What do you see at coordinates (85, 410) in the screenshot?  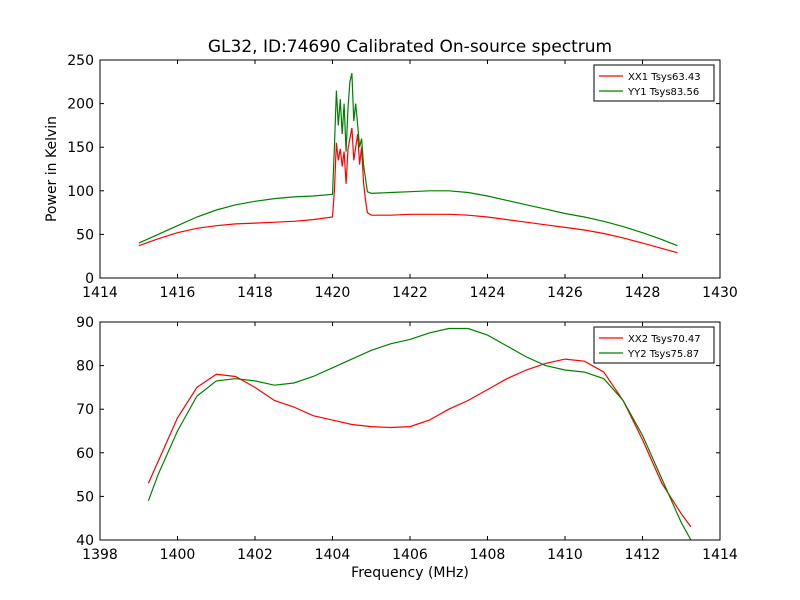 I see `y-tick-label: 70` at bounding box center [85, 410].